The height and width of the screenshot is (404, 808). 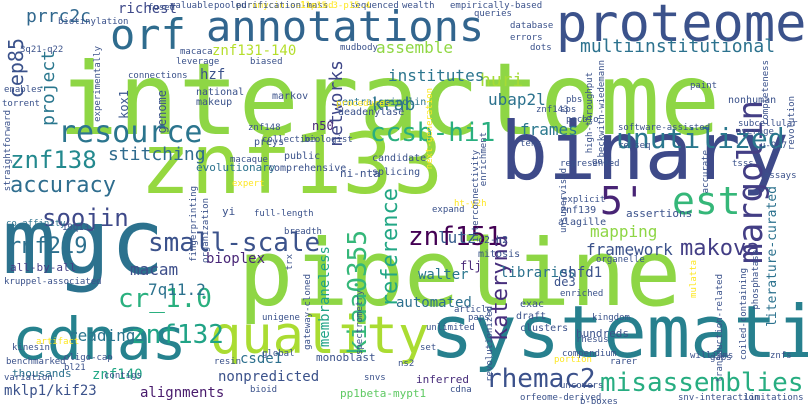 What do you see at coordinates (289, 140) in the screenshot?
I see `word: collection` at bounding box center [289, 140].